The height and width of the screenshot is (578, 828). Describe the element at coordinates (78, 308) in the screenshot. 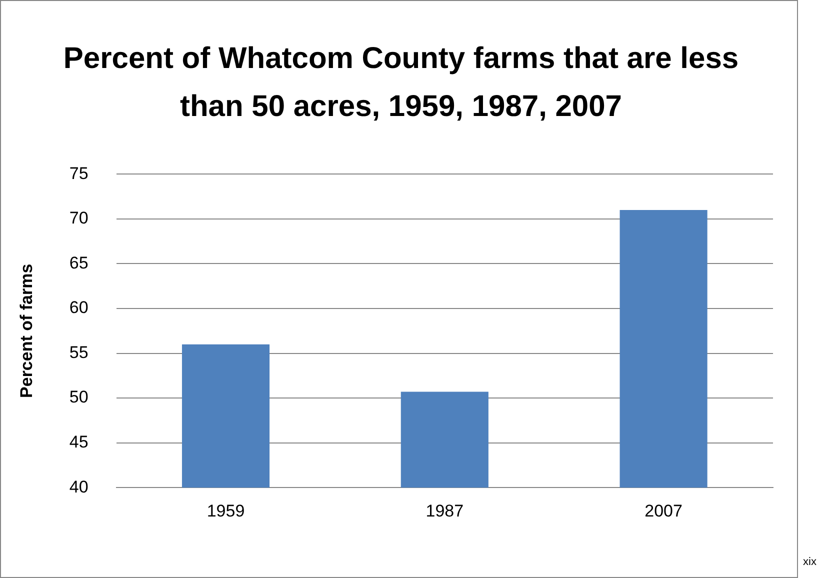

I see `y-tick-label: 60` at that location.